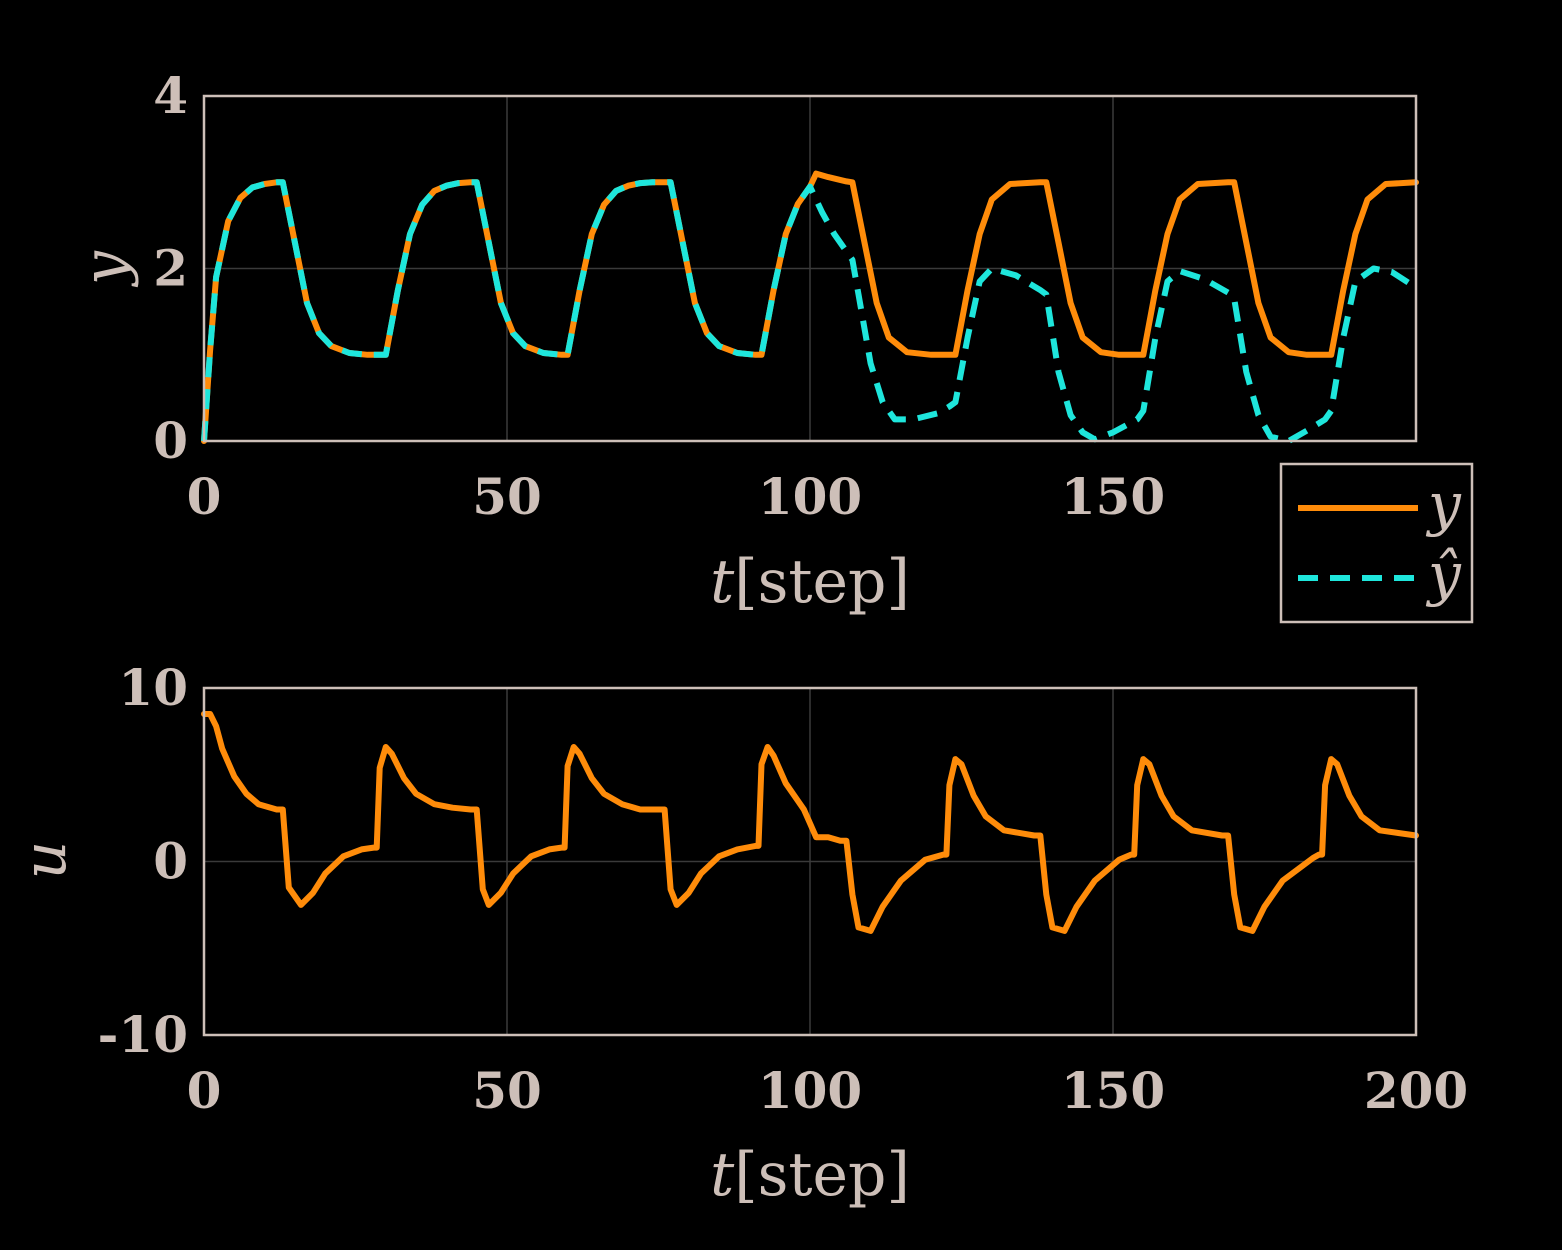 The width and height of the screenshot is (1562, 1250). Describe the element at coordinates (204, 1090) in the screenshot. I see `bottom-x-tick-label: 0` at that location.